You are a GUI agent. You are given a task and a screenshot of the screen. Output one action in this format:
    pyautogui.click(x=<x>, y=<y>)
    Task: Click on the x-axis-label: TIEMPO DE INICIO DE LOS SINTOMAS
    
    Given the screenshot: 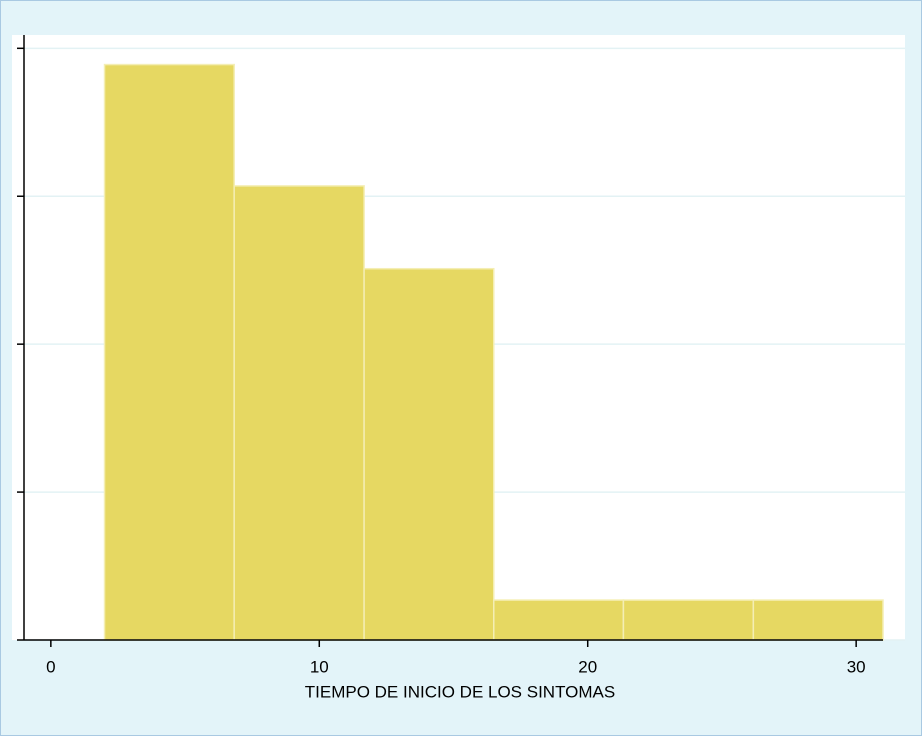 What is the action you would take?
    pyautogui.click(x=460, y=691)
    